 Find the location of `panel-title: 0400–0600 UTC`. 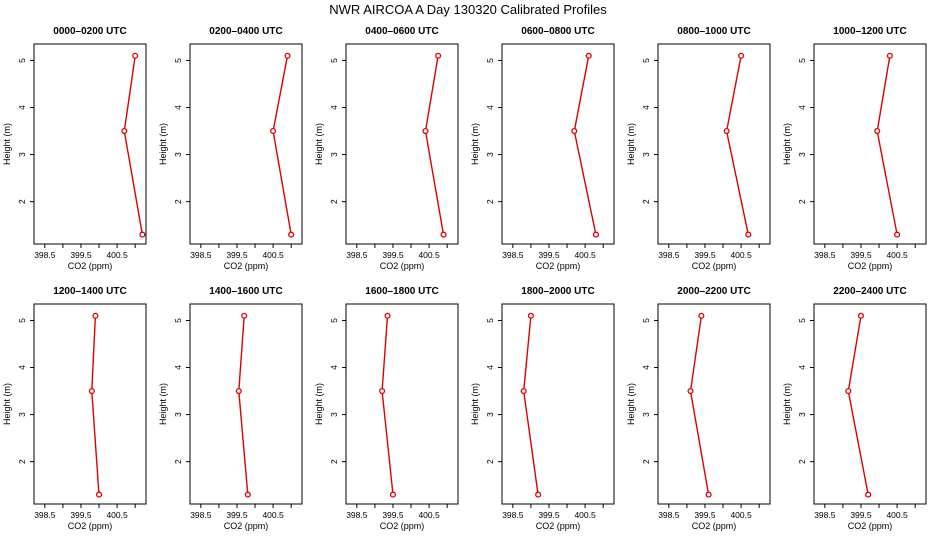

panel-title: 0400–0600 UTC is located at coordinates (401, 31).